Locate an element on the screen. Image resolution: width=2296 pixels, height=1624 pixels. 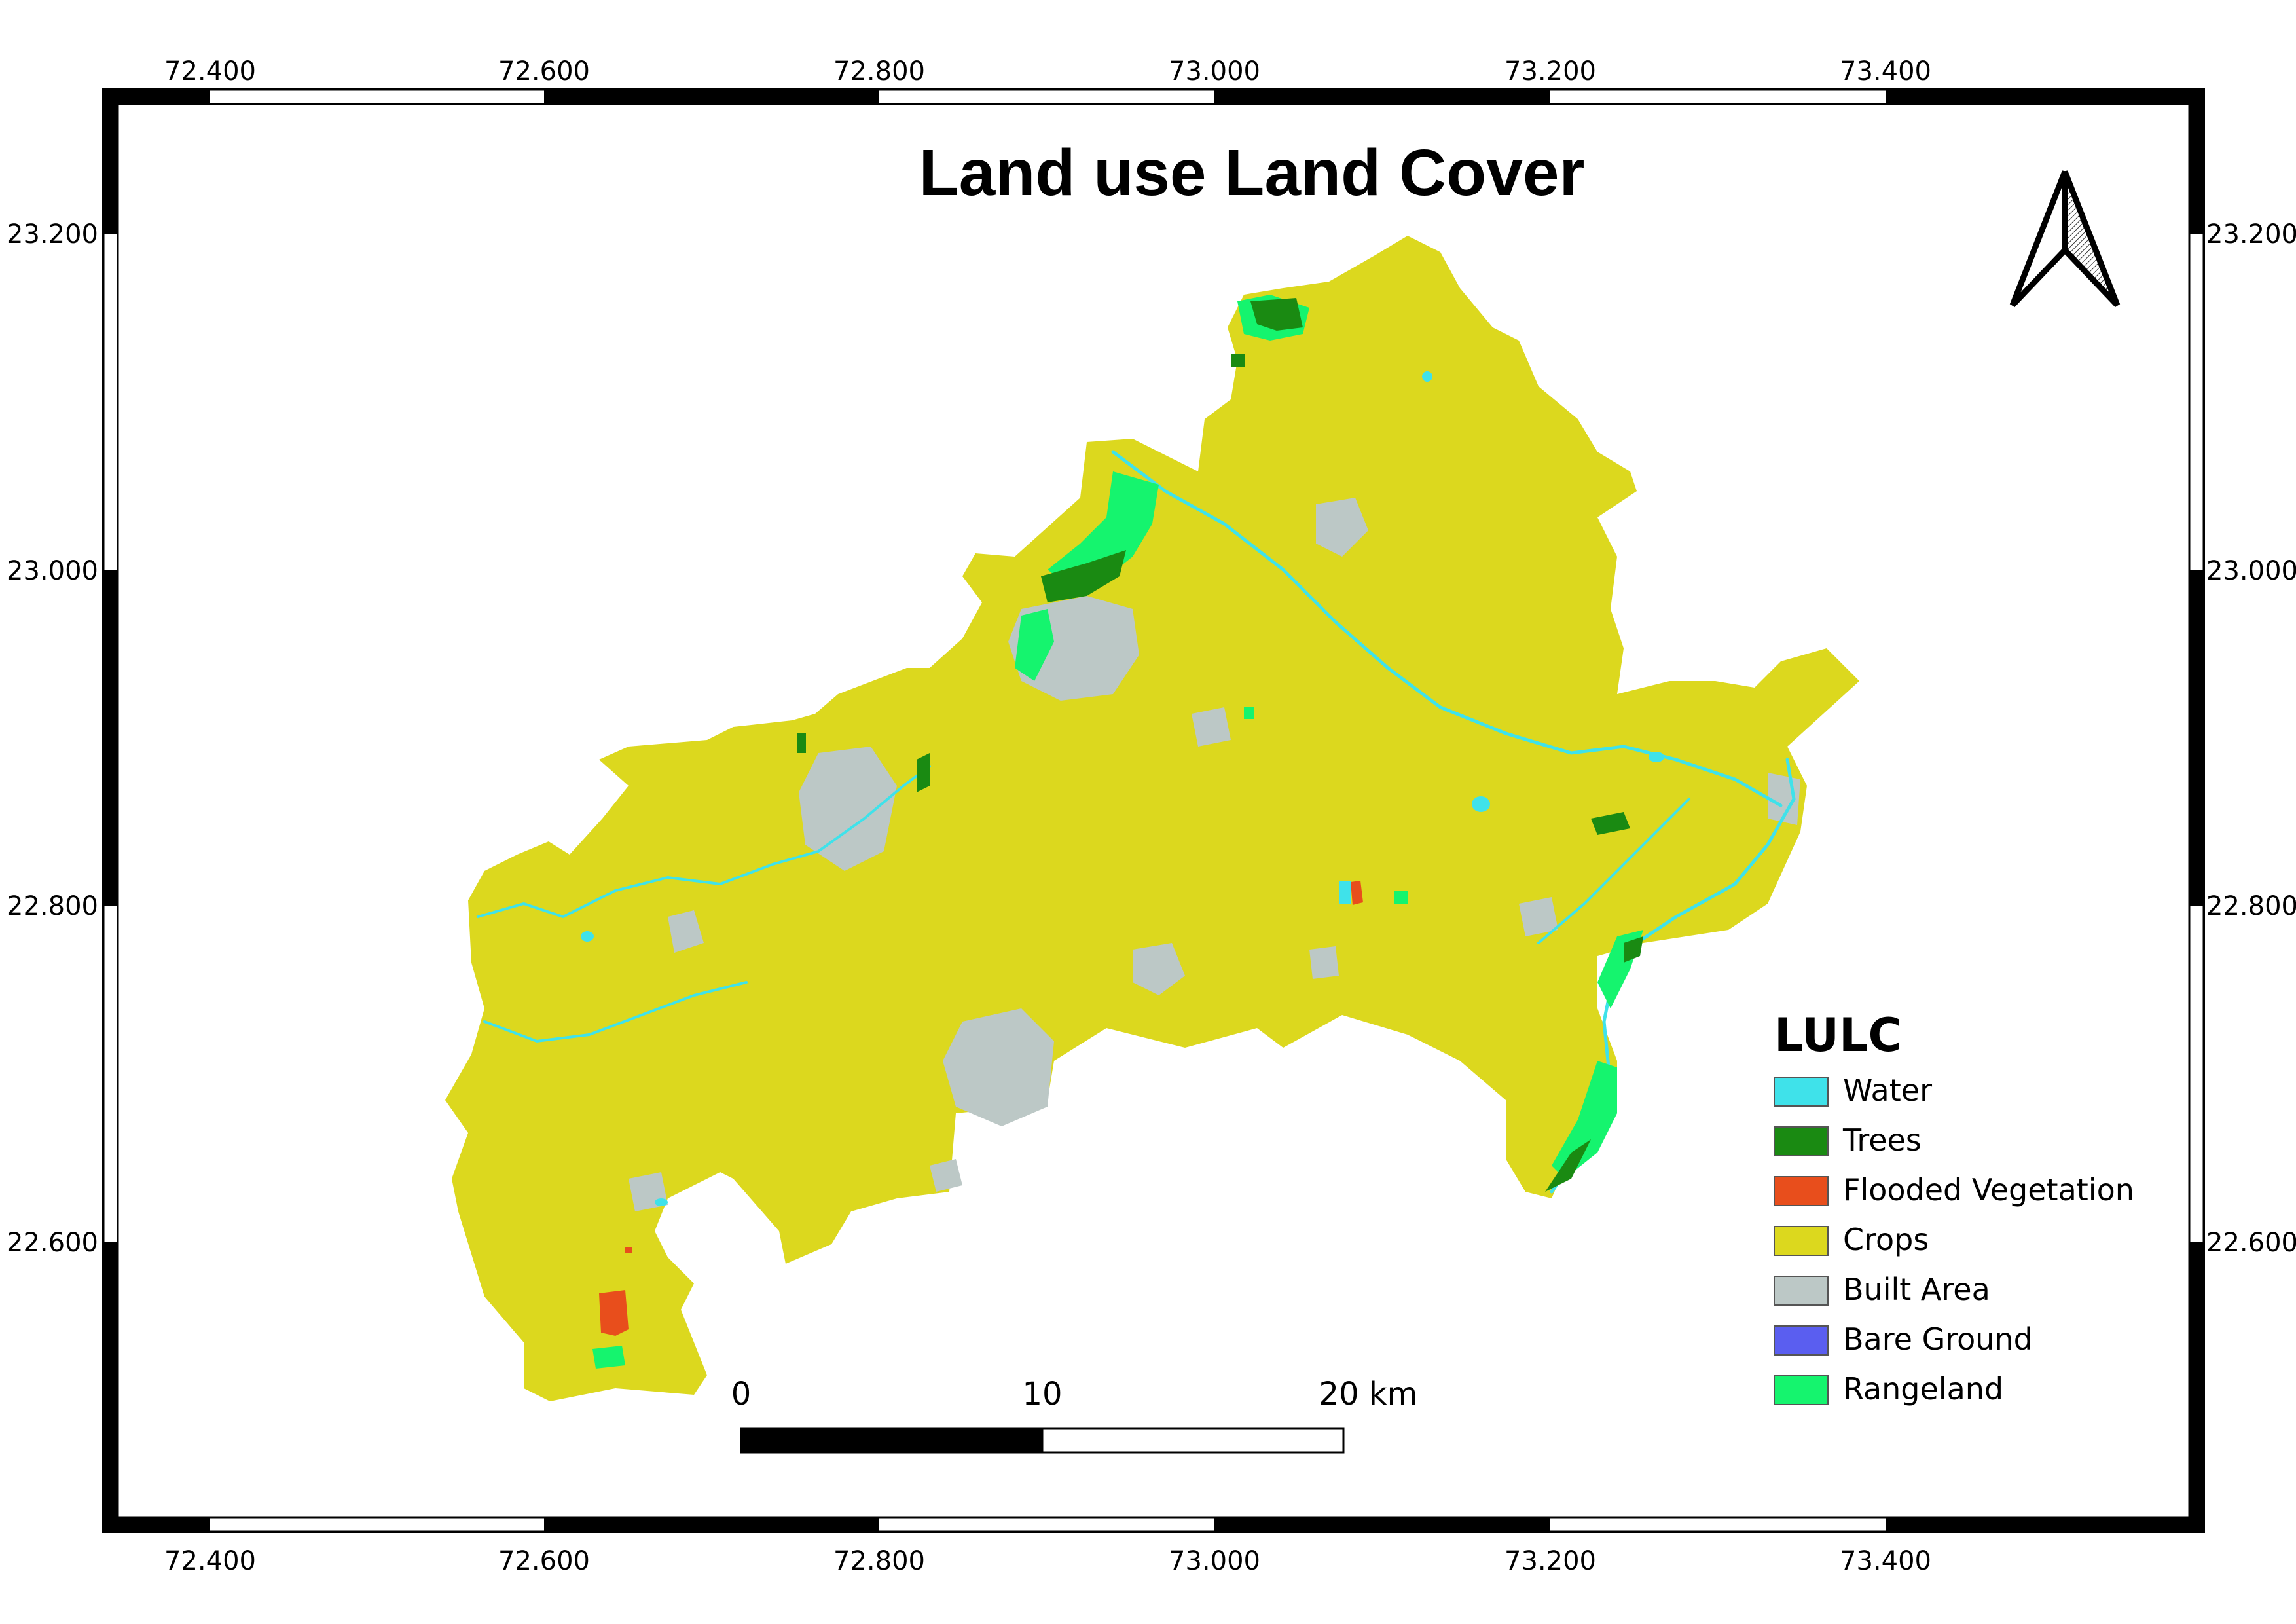
legend-swatch-built-area is located at coordinates (1801, 1291).